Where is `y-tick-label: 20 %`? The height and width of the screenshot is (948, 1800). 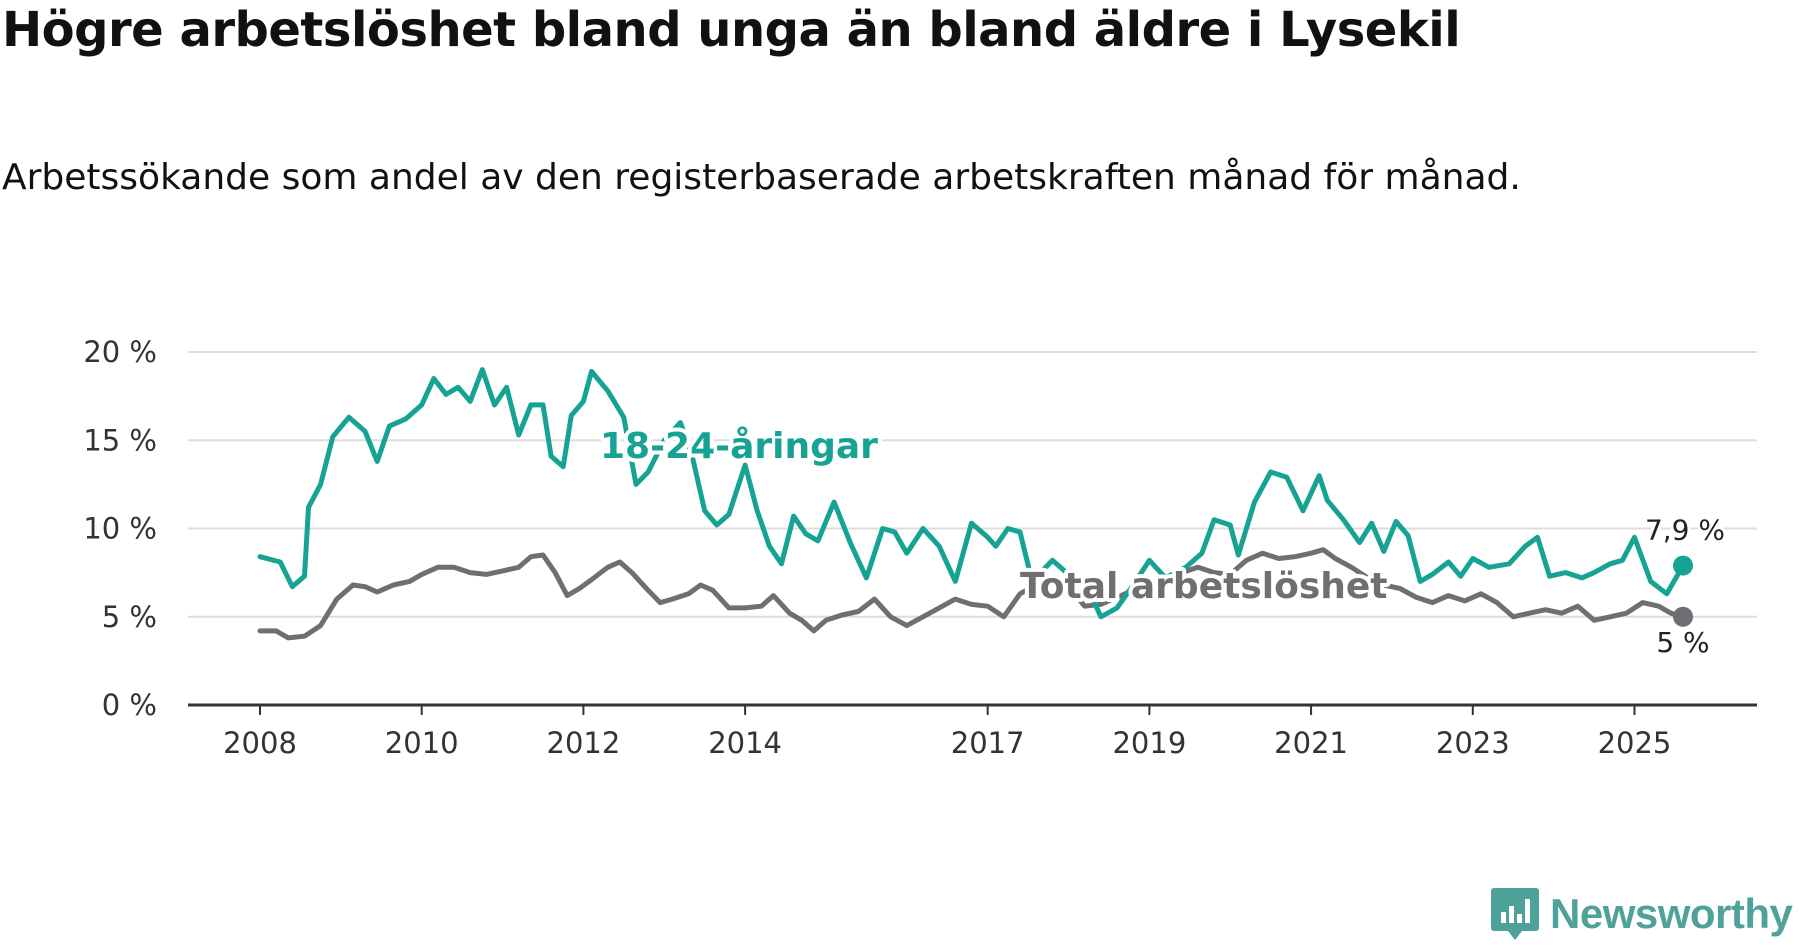
y-tick-label: 20 % is located at coordinates (120, 352).